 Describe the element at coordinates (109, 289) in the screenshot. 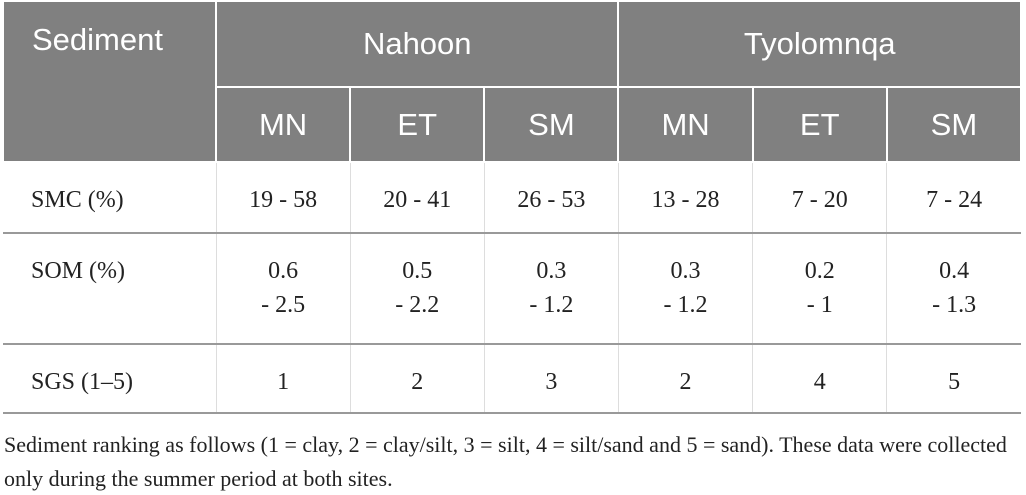

I see `row-label: SOM (%)` at that location.